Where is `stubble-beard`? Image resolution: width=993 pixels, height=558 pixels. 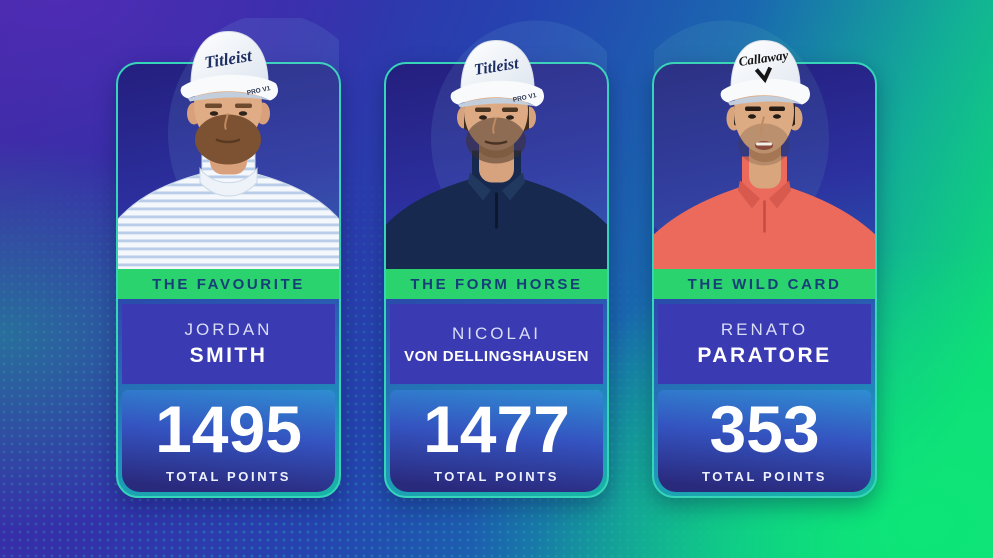 stubble-beard is located at coordinates (496, 140).